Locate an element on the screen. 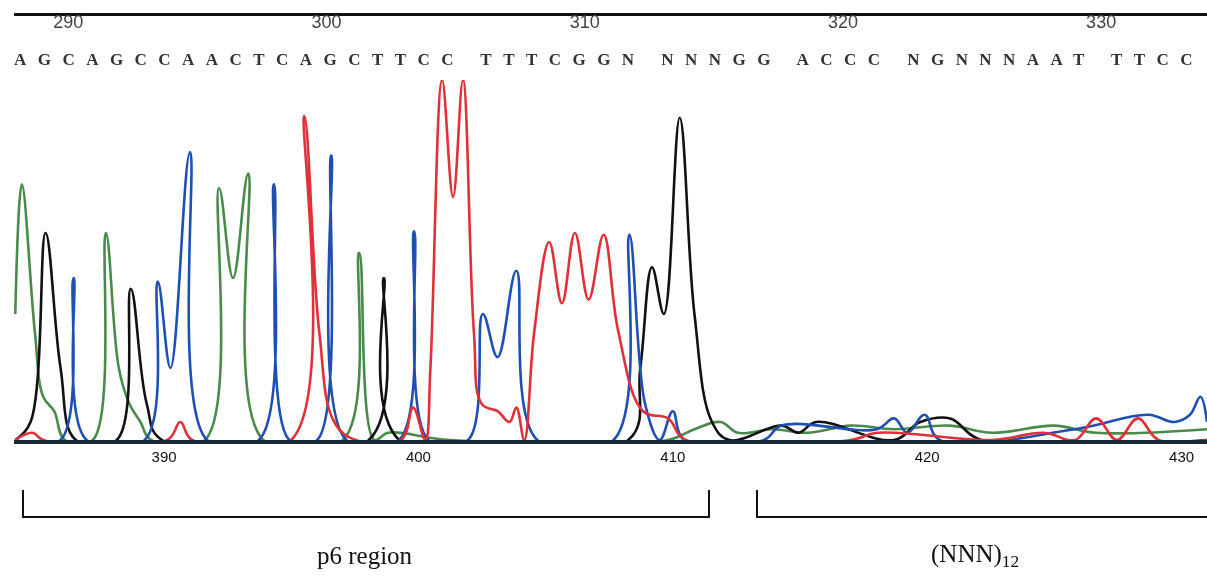 The height and width of the screenshot is (583, 1207). text: p6 region is located at coordinates (365, 555).